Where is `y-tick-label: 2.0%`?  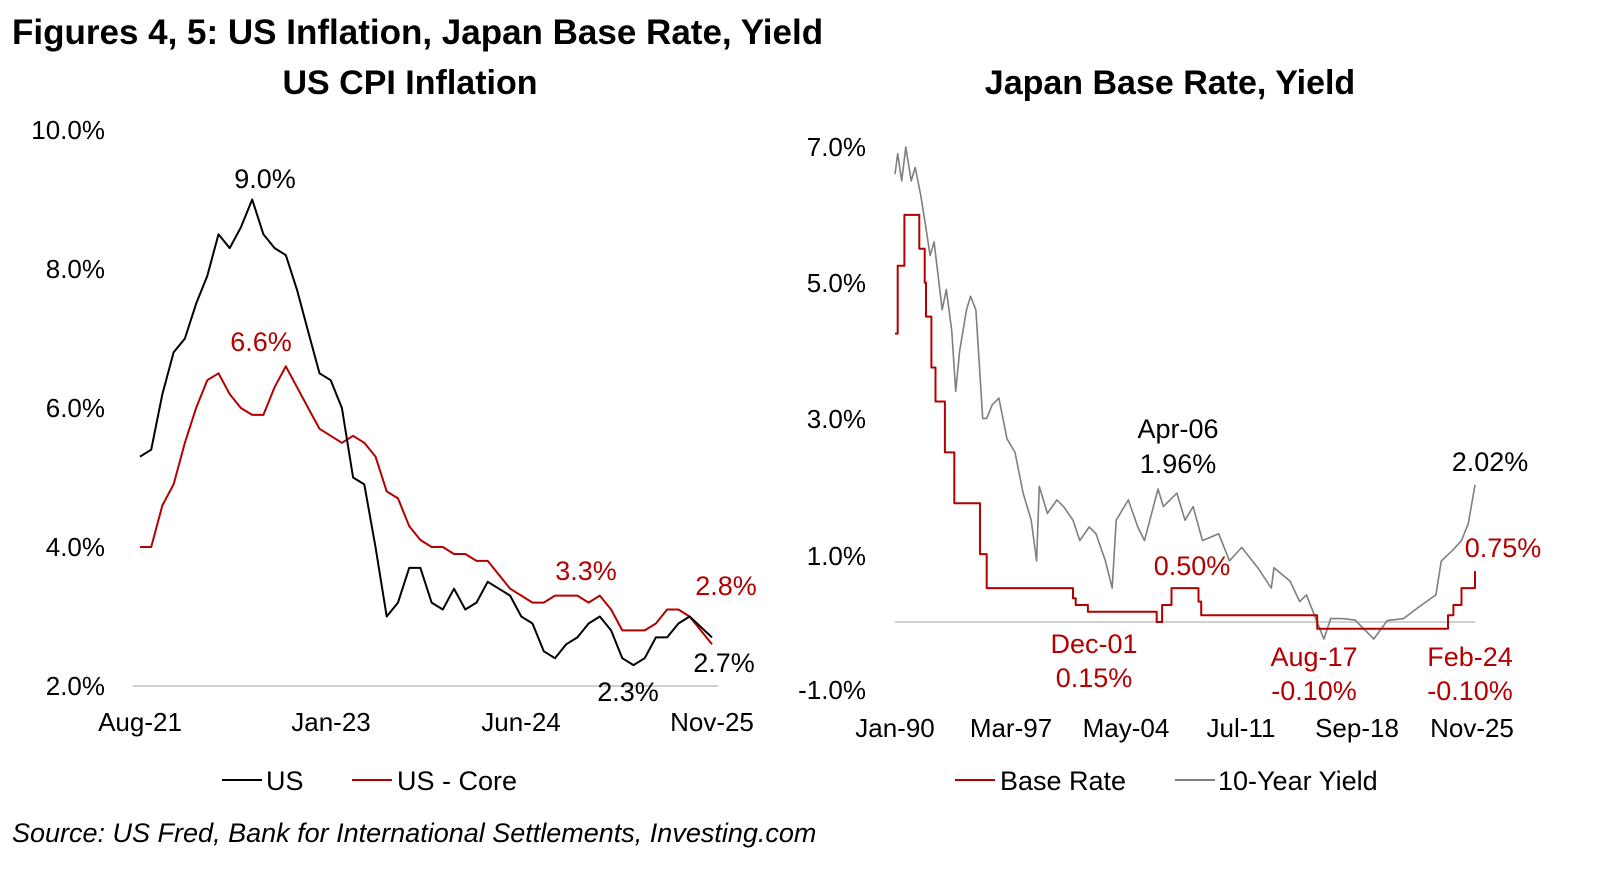
y-tick-label: 2.0% is located at coordinates (75, 686).